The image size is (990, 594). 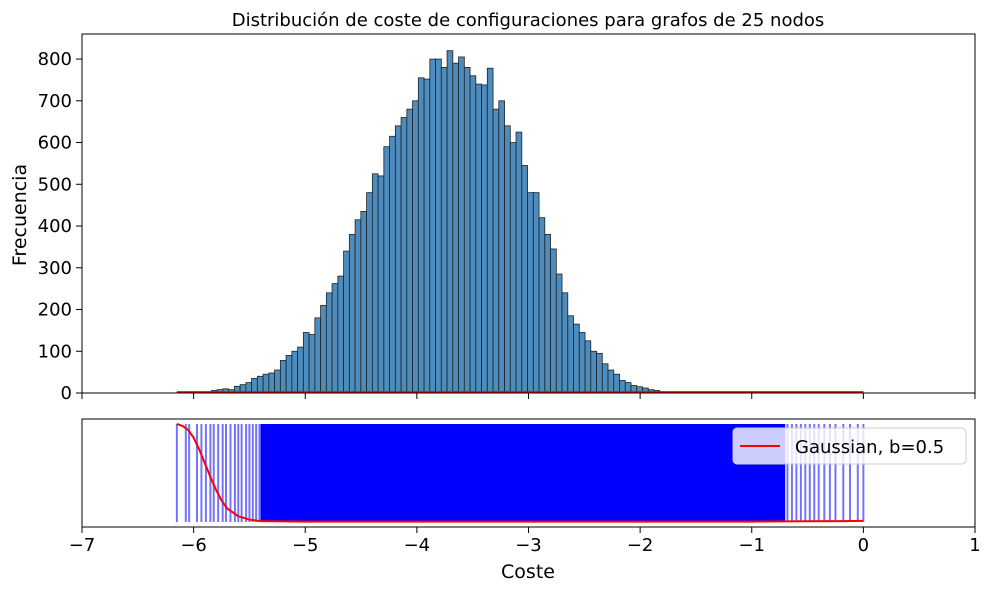 I want to click on histogram-x-ticks, so click(x=528, y=396).